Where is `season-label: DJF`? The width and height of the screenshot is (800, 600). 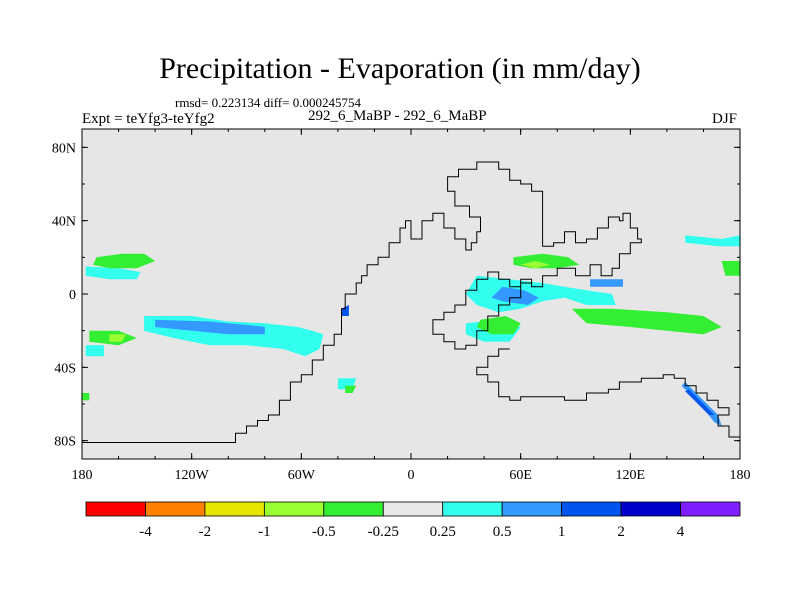
season-label: DJF is located at coordinates (725, 119).